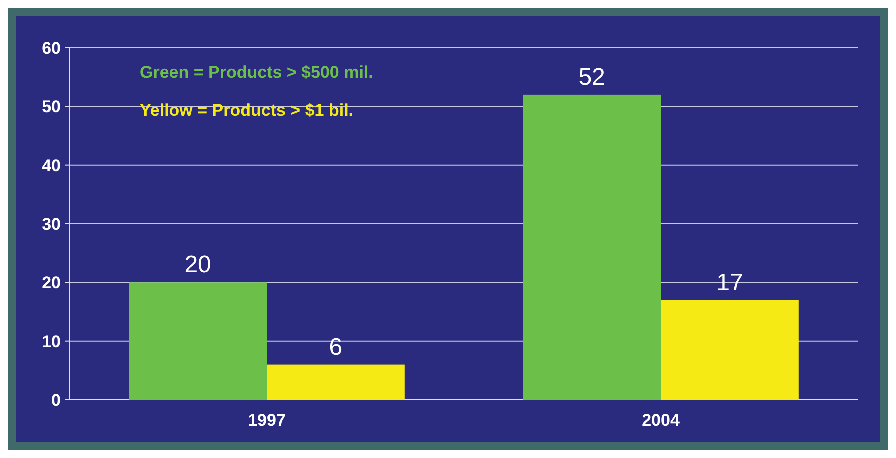 The image size is (896, 458). I want to click on y-tick-label: 10, so click(51, 342).